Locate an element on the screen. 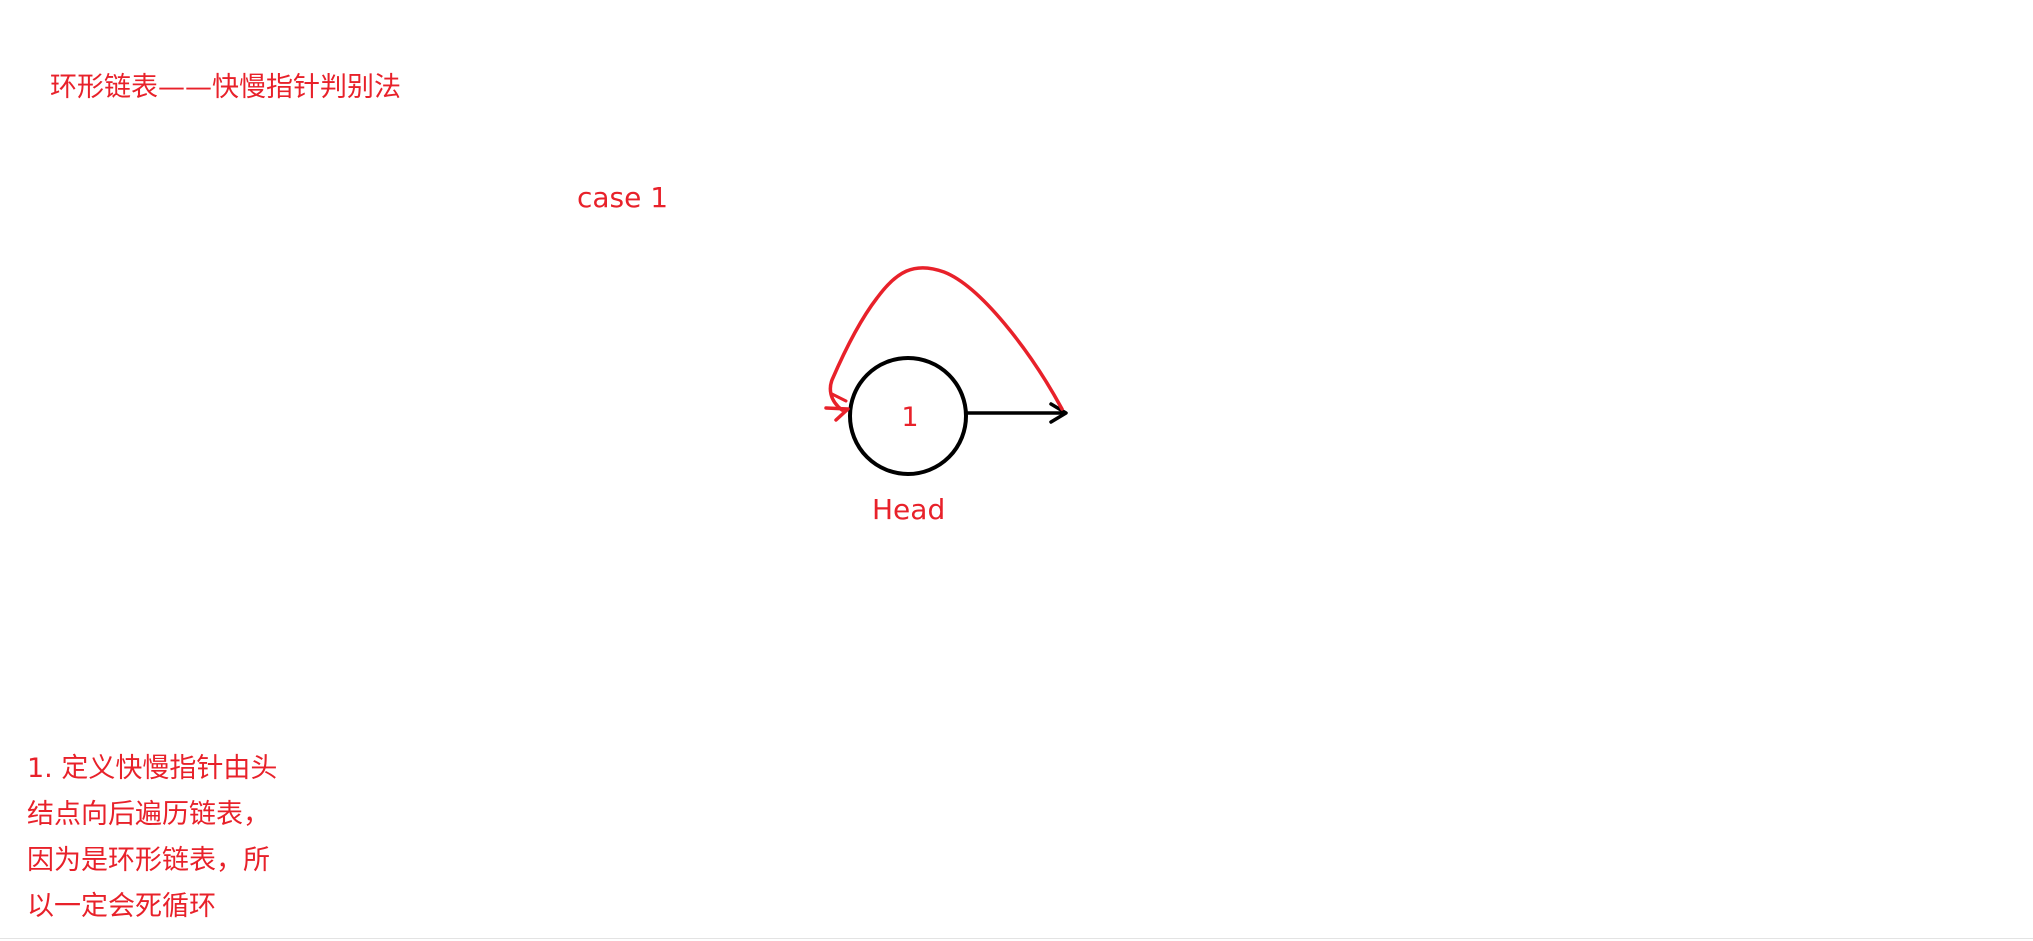 The image size is (2033, 941). next-pointer-arrowhead is located at coordinates (1058, 413).